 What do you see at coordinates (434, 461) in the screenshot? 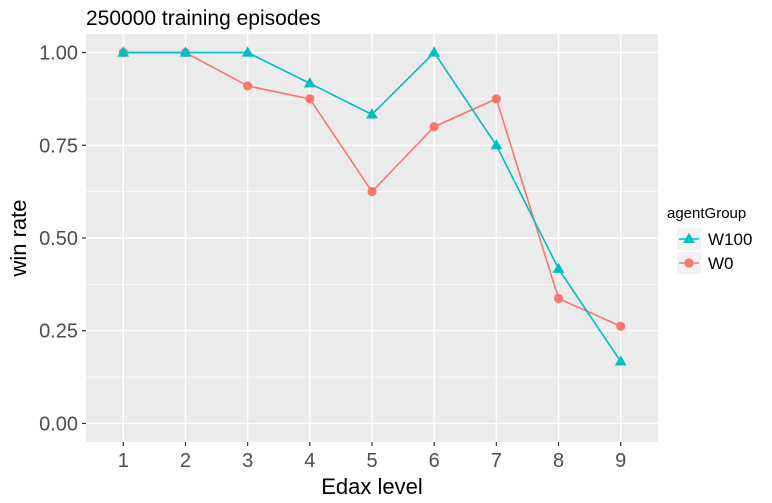
I see `x-tick-label: 6` at bounding box center [434, 461].